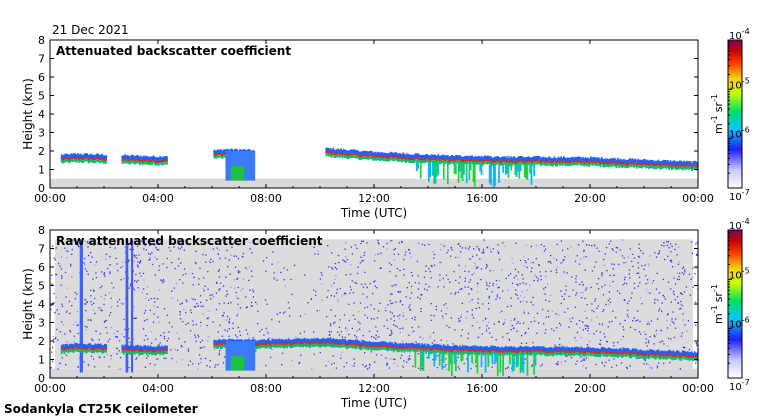  What do you see at coordinates (90, 30) in the screenshot?
I see `date-label: 21 Dec 2021` at bounding box center [90, 30].